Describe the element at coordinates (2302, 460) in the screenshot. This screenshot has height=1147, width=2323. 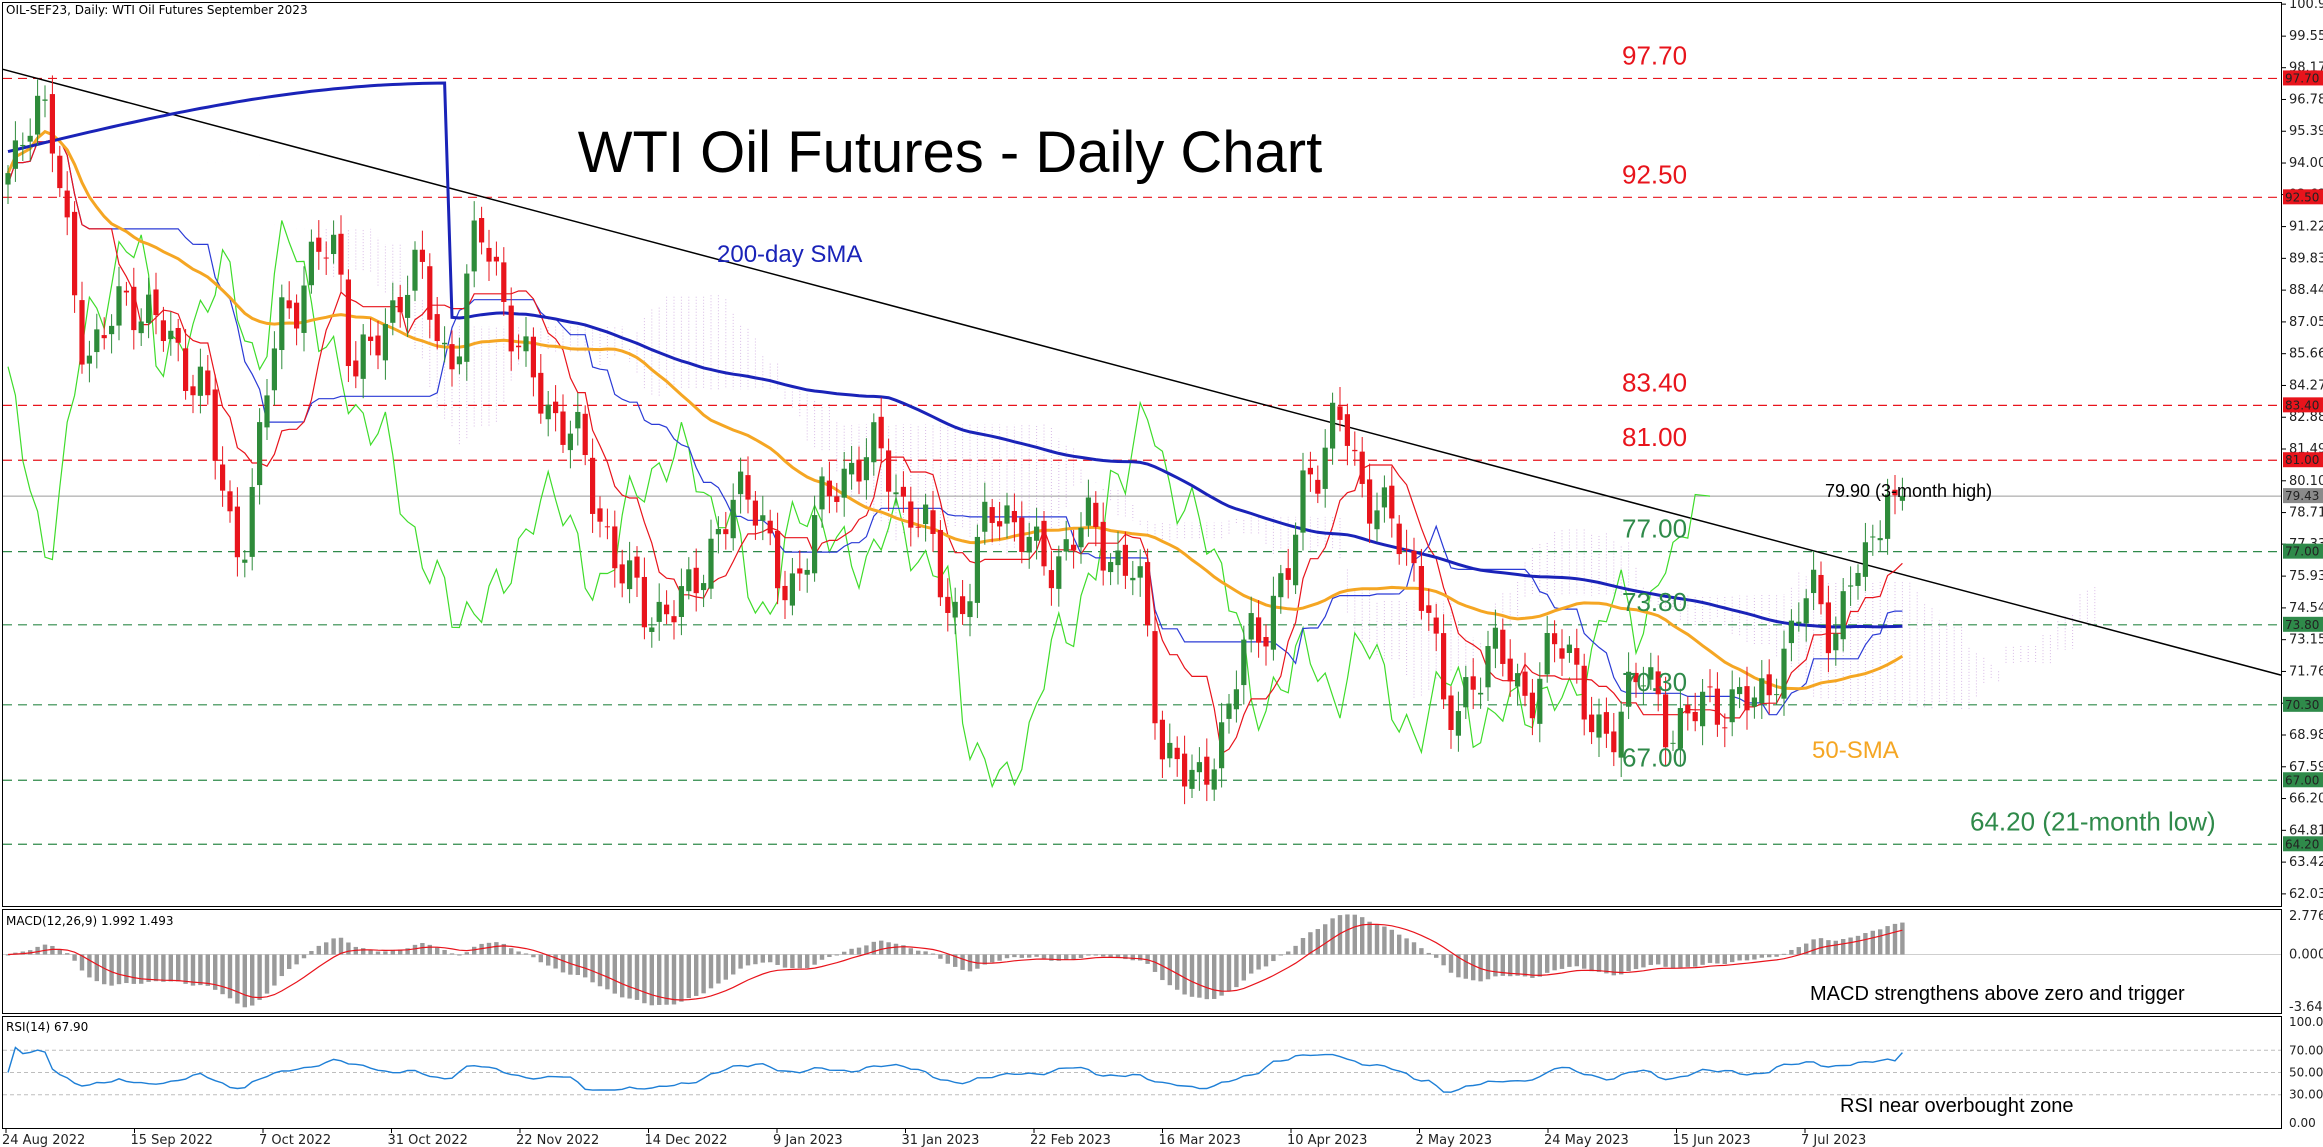
I see `level-tag-text: 81.00` at that location.